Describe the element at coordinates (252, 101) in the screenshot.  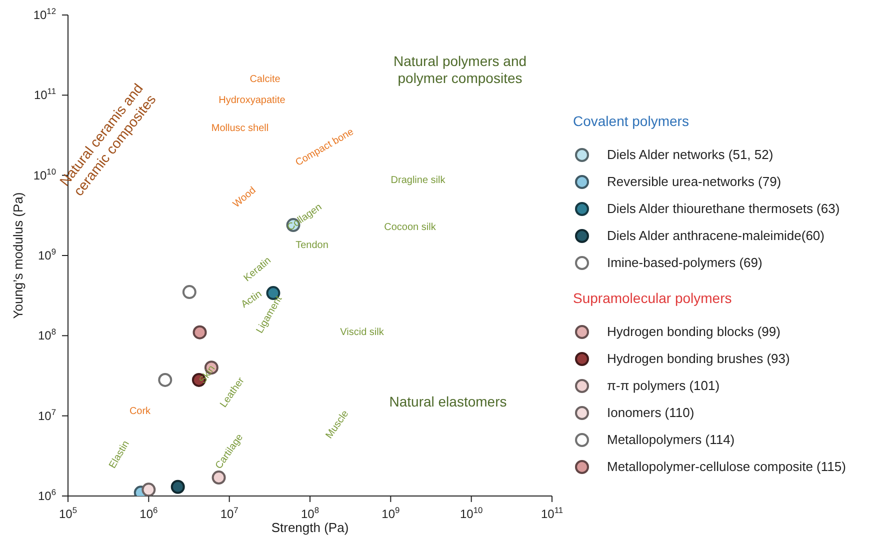
I see `annotation: Hydroxyapatite` at that location.